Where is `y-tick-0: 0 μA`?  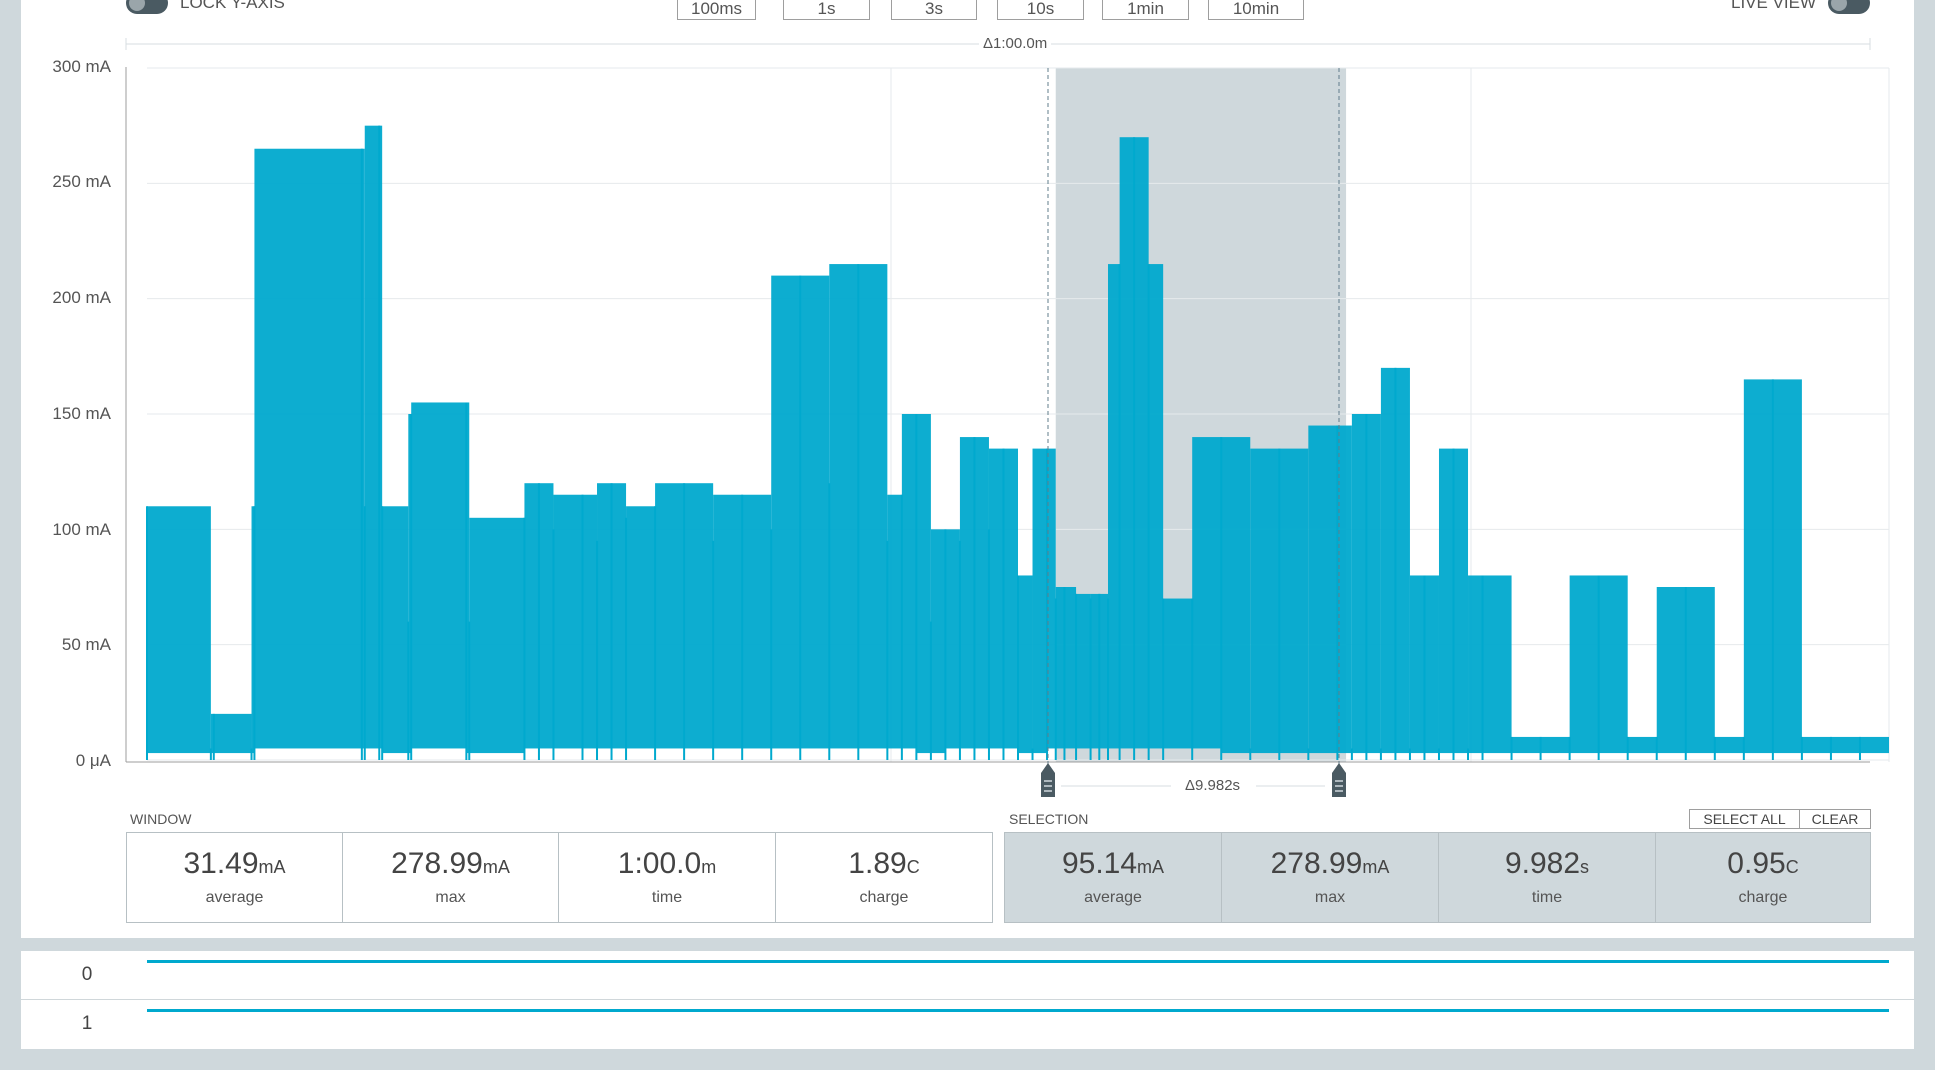 y-tick-0: 0 μA is located at coordinates (93, 760).